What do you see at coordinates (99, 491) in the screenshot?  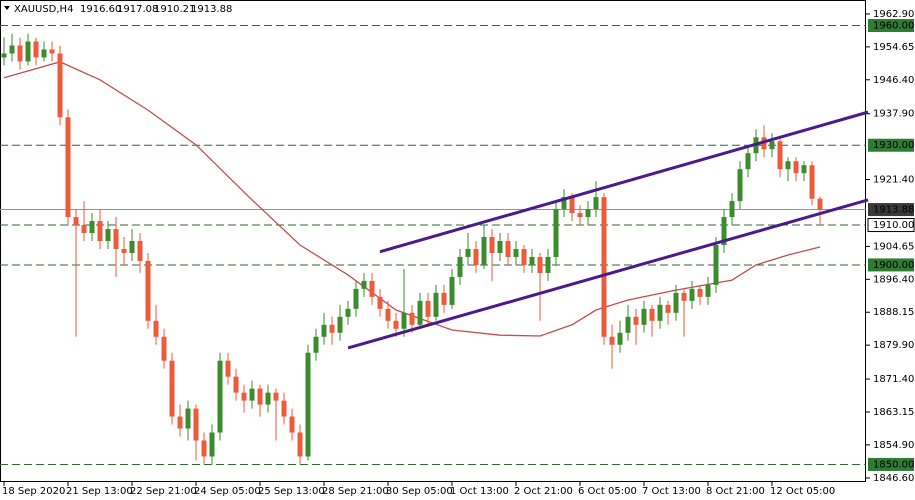 I see `x-tick-label: 21 Sep 13:00` at bounding box center [99, 491].